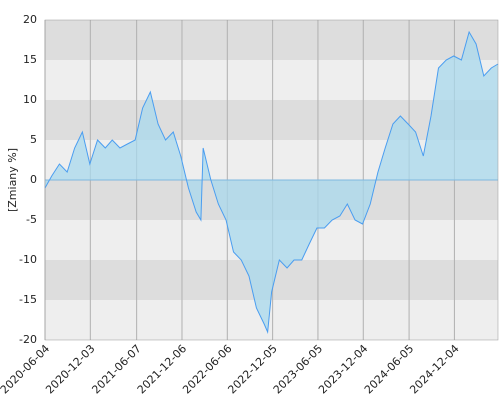 Image resolution: width=500 pixels, height=400 pixels. What do you see at coordinates (30, 99) in the screenshot?
I see `y-tick-label: 10` at bounding box center [30, 99].